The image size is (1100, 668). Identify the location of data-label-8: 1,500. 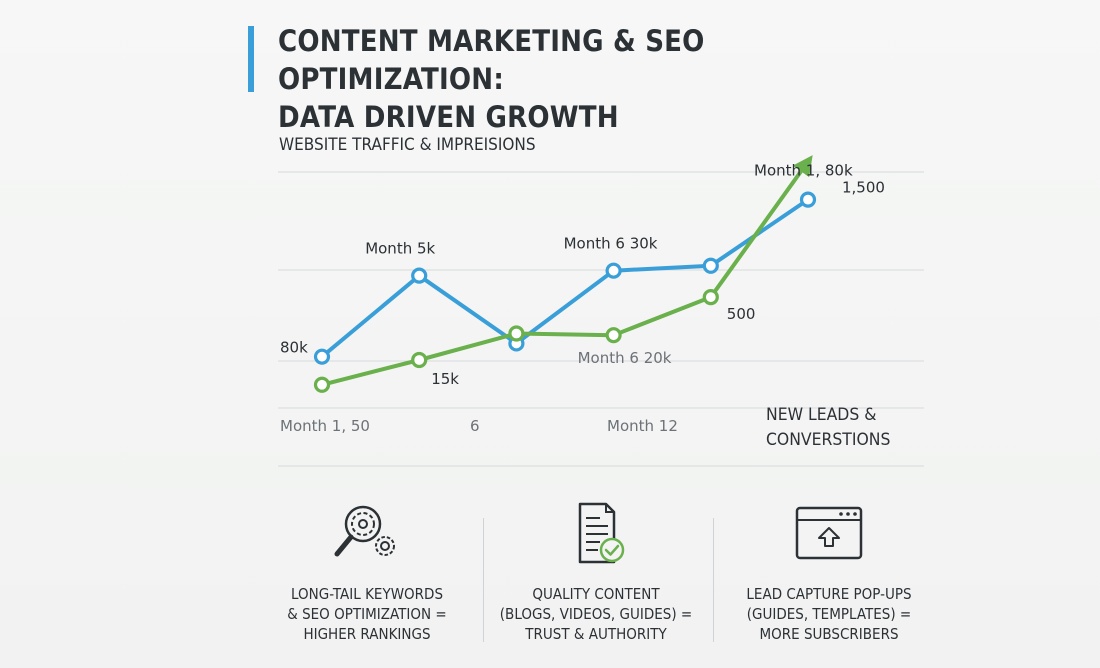
(863, 188).